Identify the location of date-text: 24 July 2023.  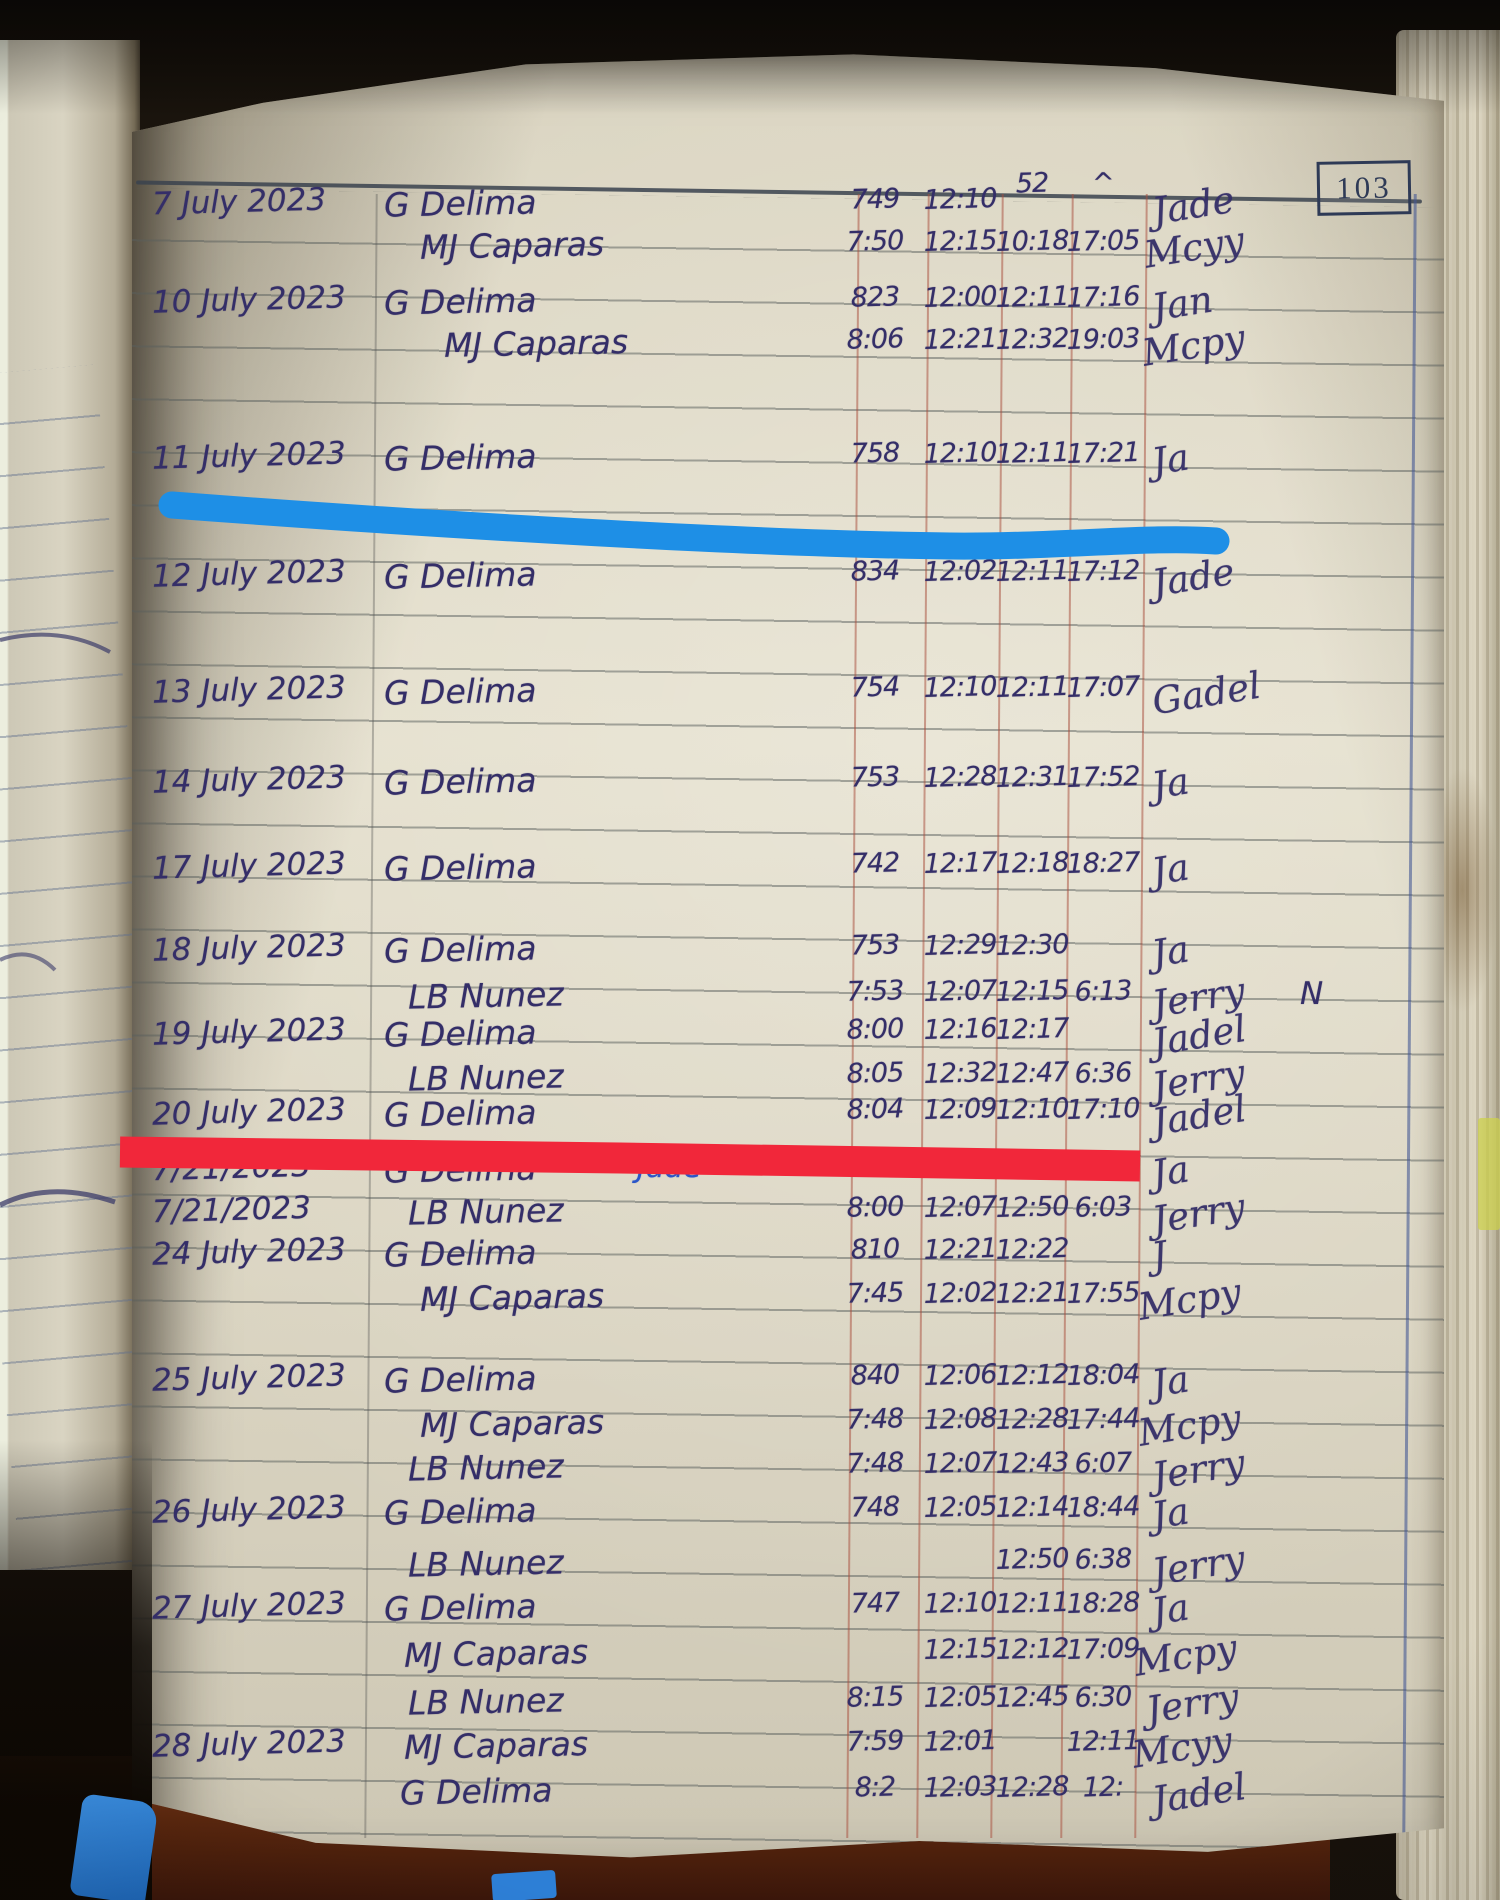
(249, 1252).